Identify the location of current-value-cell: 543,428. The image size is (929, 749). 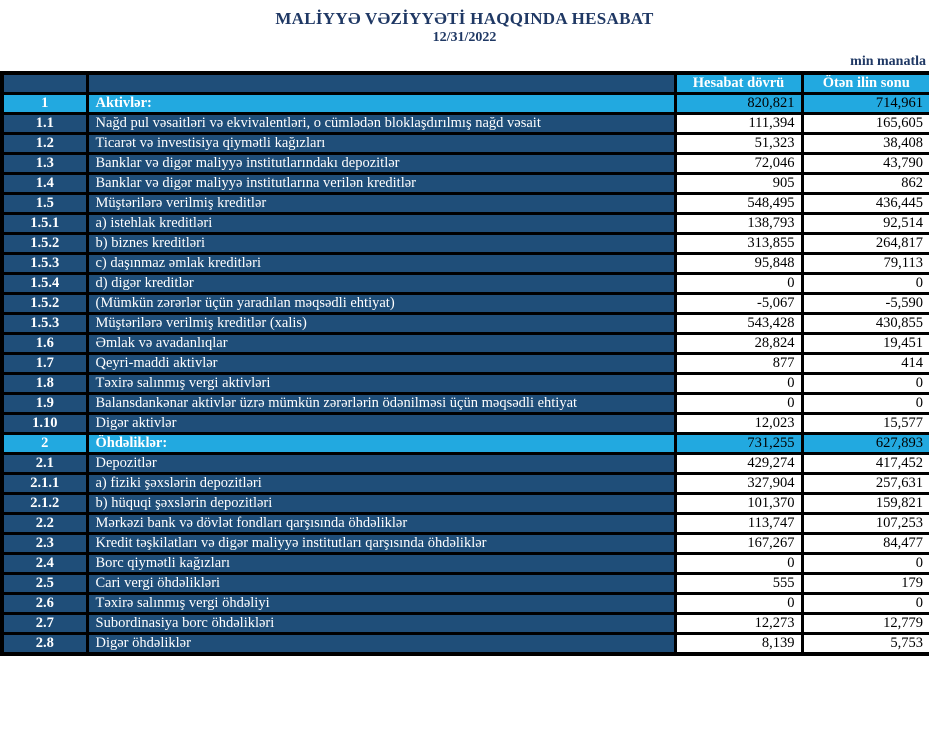
(738, 323).